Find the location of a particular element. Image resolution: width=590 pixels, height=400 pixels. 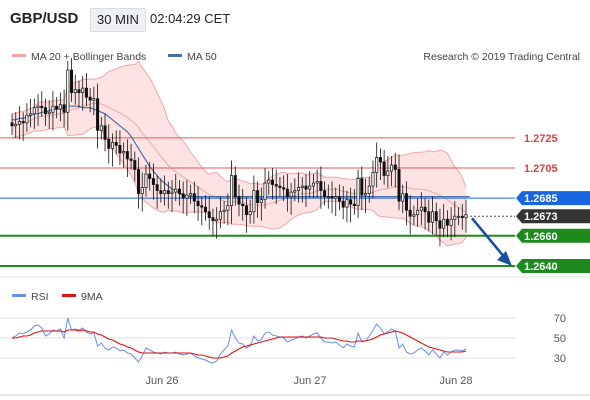

x-tick-label: Jun 28 is located at coordinates (455, 381).